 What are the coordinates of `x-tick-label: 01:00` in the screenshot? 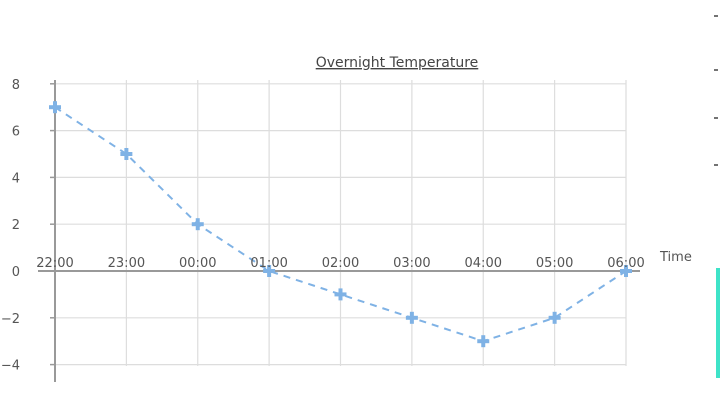 It's located at (268, 263).